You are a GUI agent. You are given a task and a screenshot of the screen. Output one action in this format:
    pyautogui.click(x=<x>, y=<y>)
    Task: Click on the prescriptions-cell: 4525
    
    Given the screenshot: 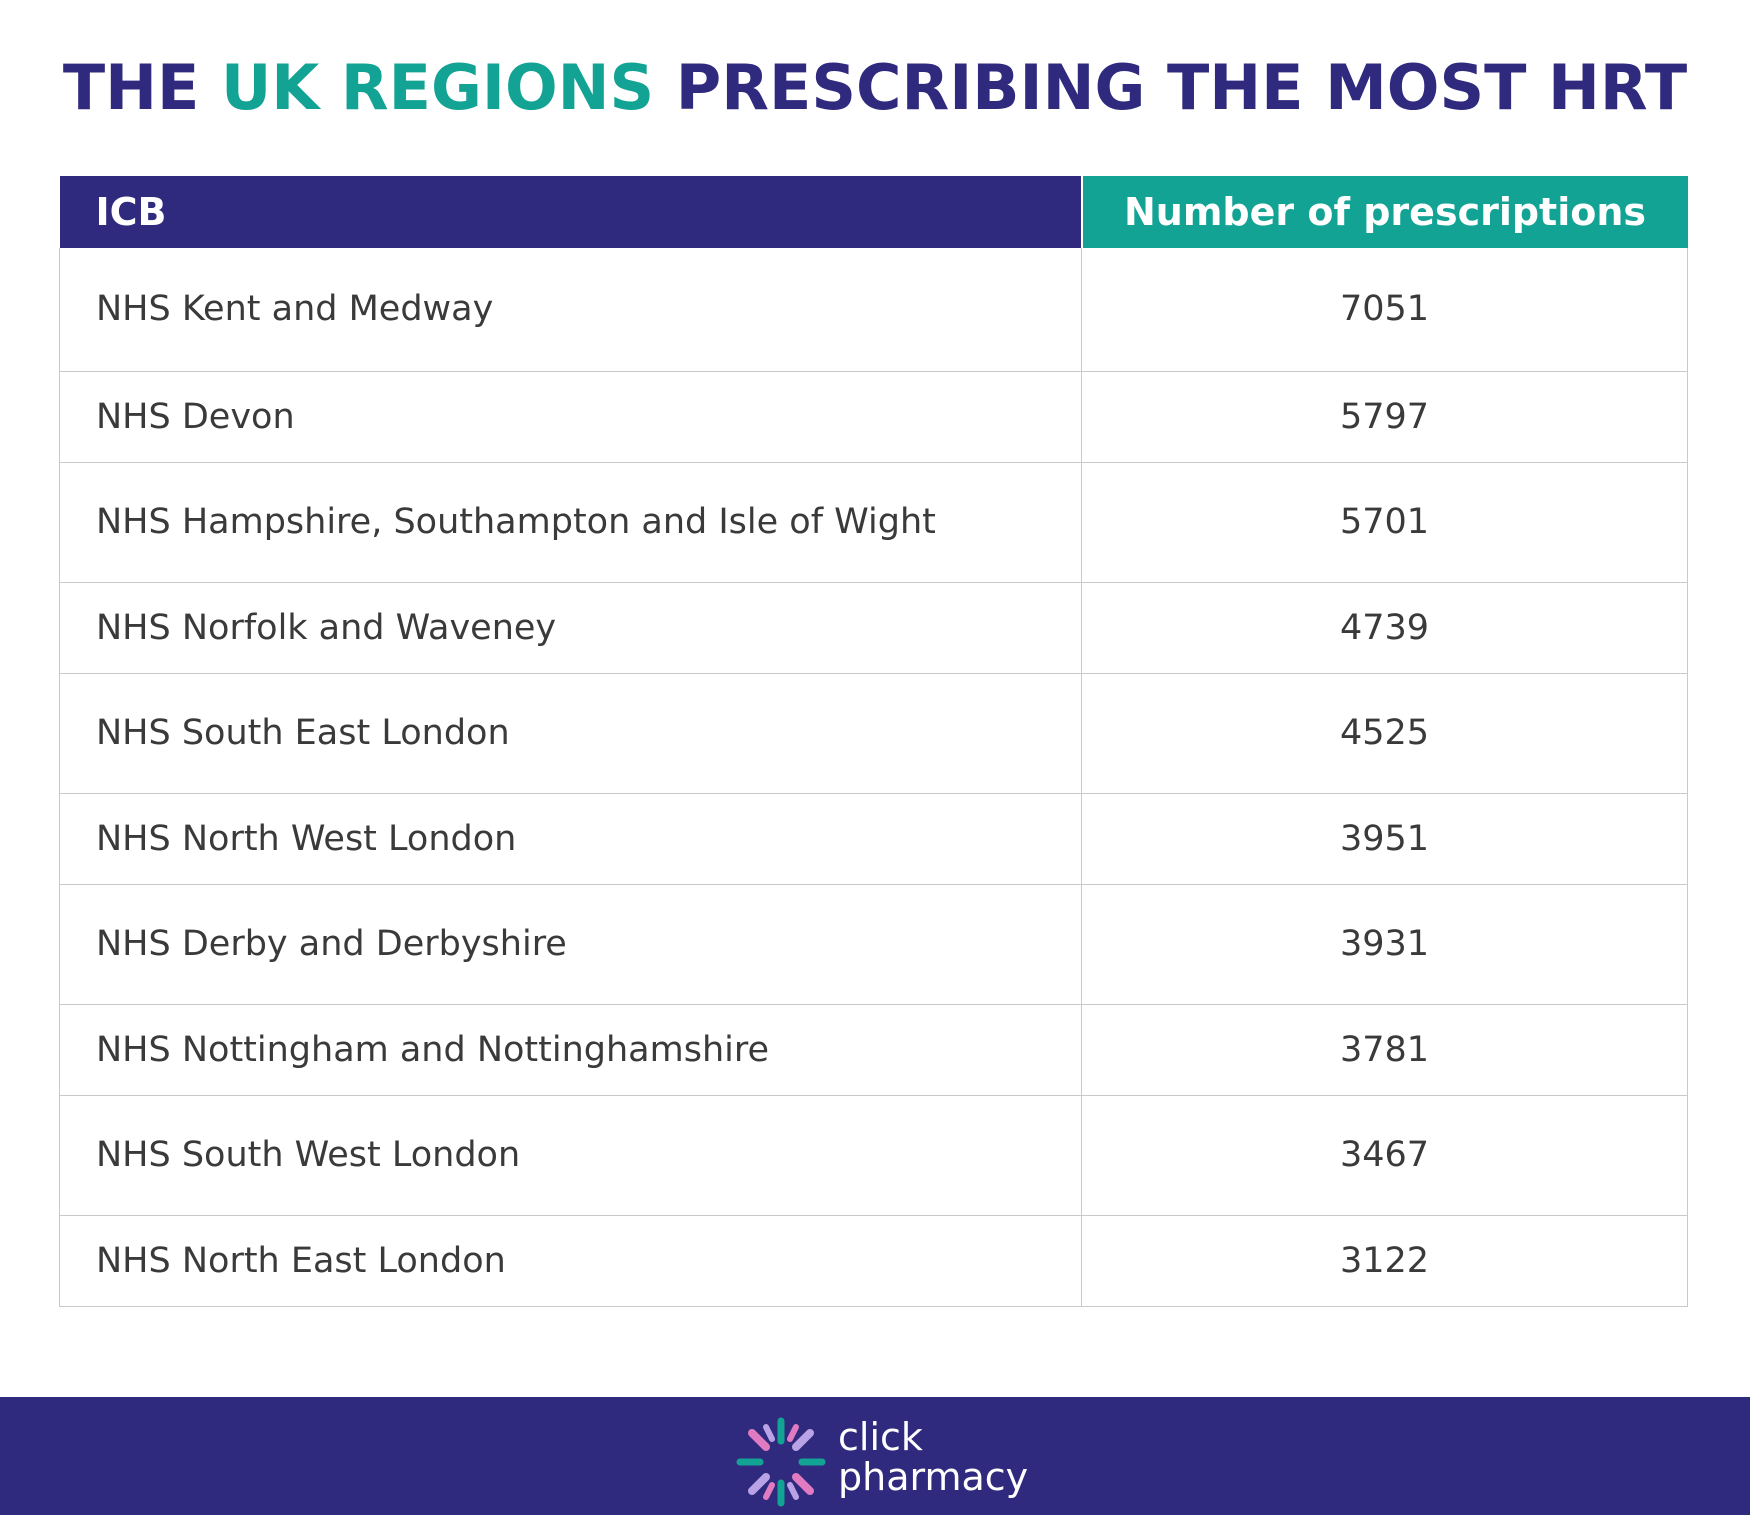 What is the action you would take?
    pyautogui.click(x=1384, y=733)
    